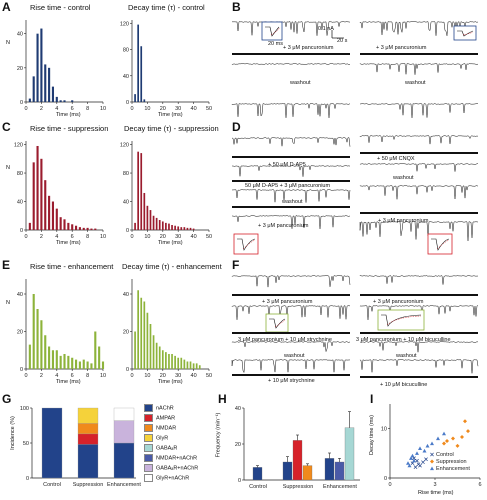 This screenshot has height=500, width=487. What do you see at coordinates (52, 485) in the screenshot?
I see `category-label: Control` at bounding box center [52, 485].